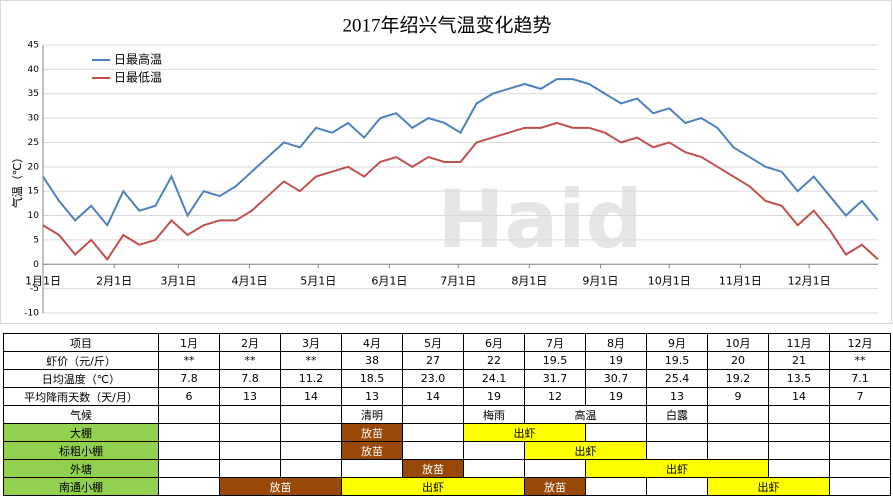  Describe the element at coordinates (36, 265) in the screenshot. I see `y-tick-label: 0` at that location.